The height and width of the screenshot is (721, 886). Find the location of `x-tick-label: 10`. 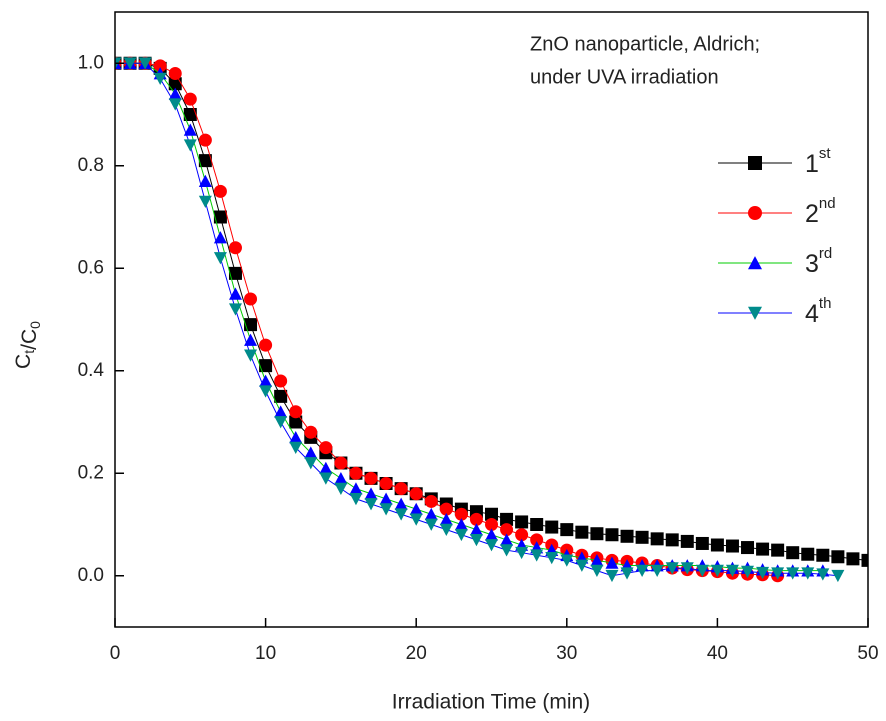

x-tick-label: 10 is located at coordinates (265, 653).